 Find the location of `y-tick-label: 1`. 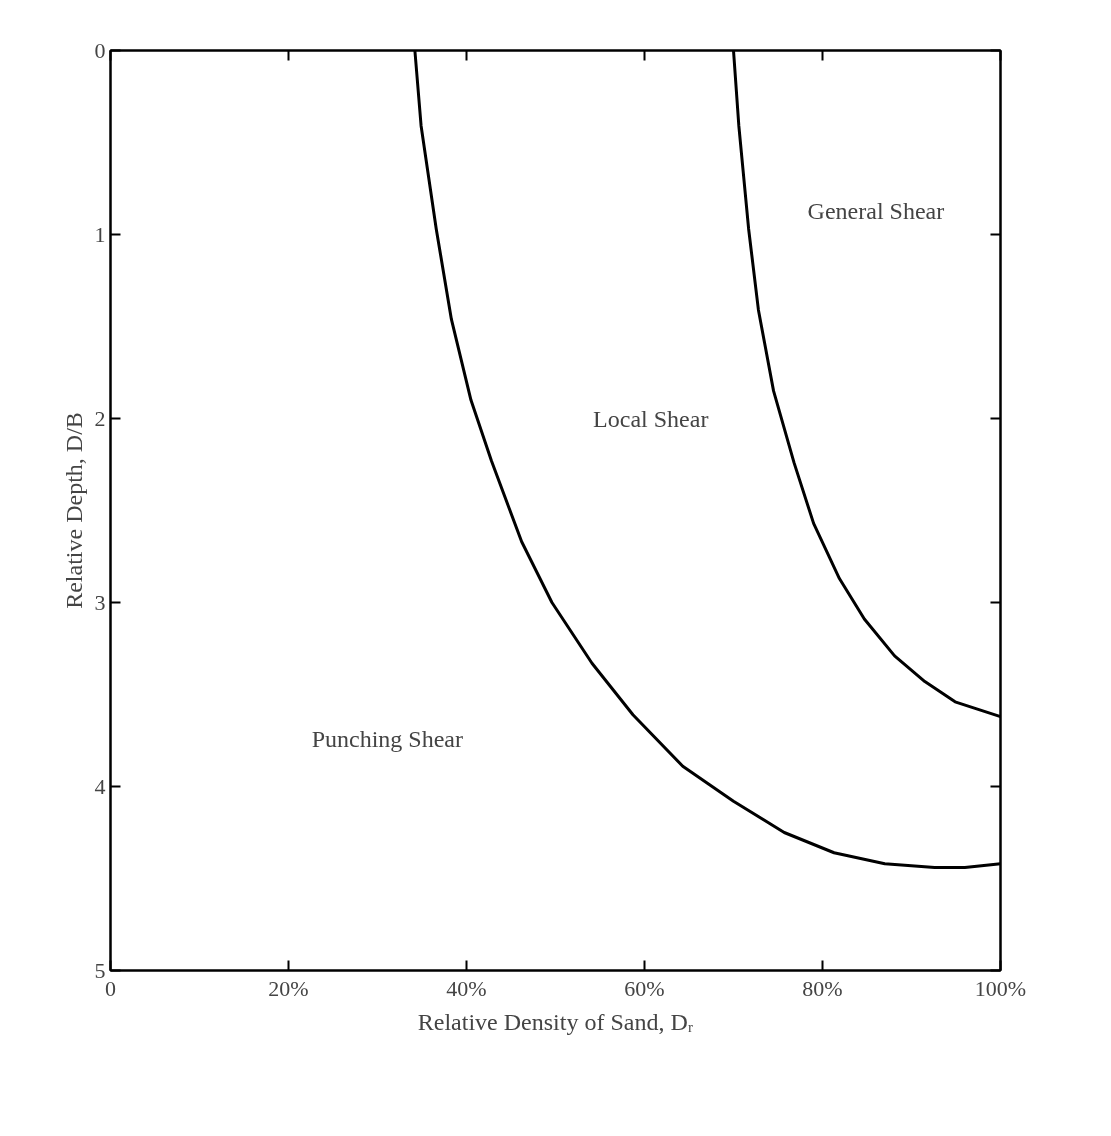

y-tick-label: 1 is located at coordinates (100, 234).